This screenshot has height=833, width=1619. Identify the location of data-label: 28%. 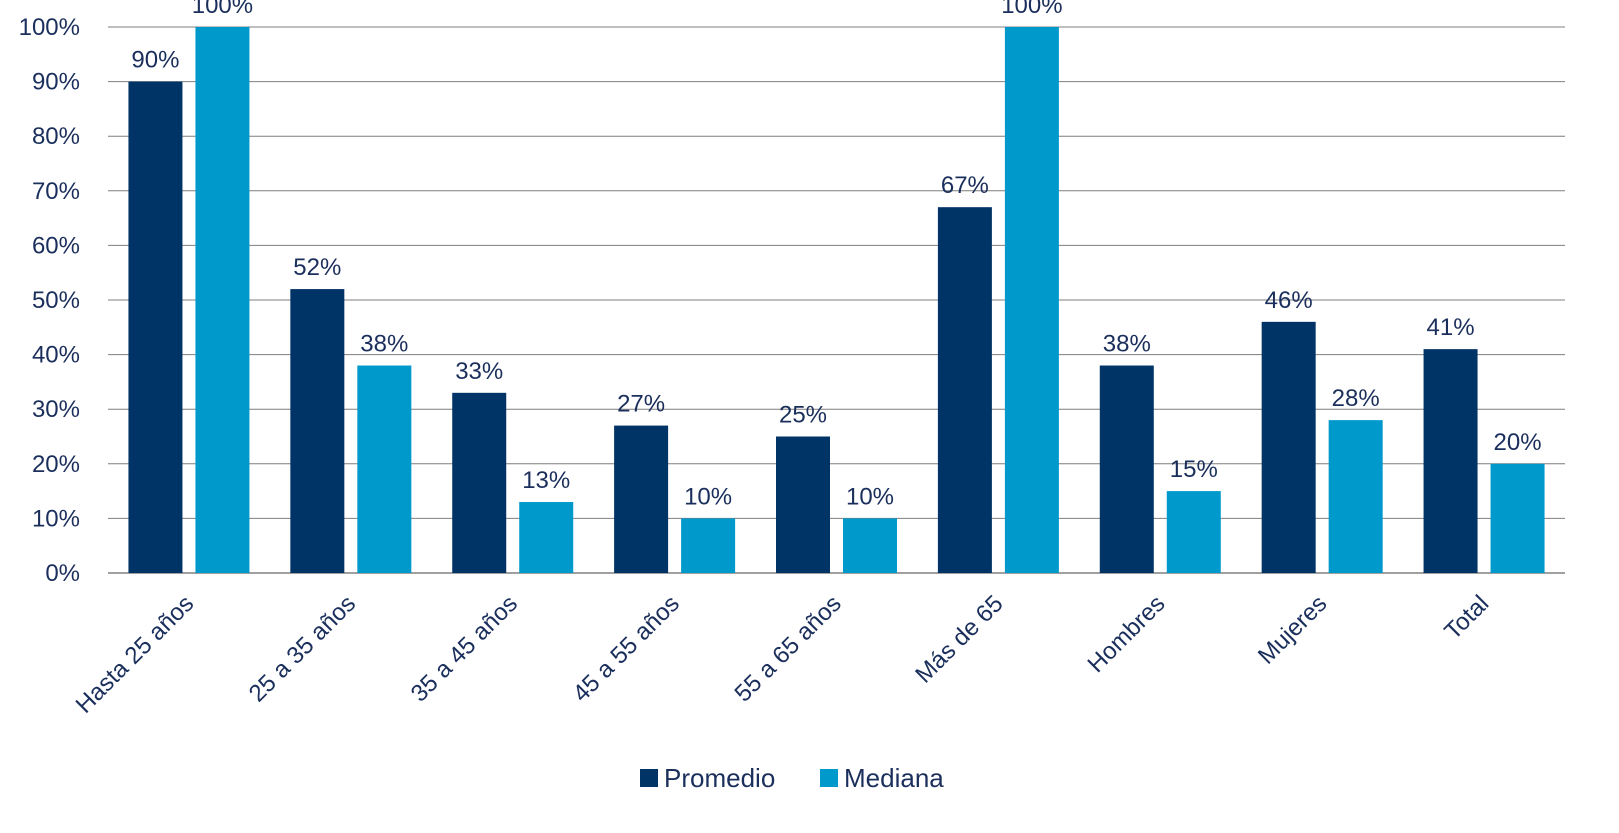
(1356, 398).